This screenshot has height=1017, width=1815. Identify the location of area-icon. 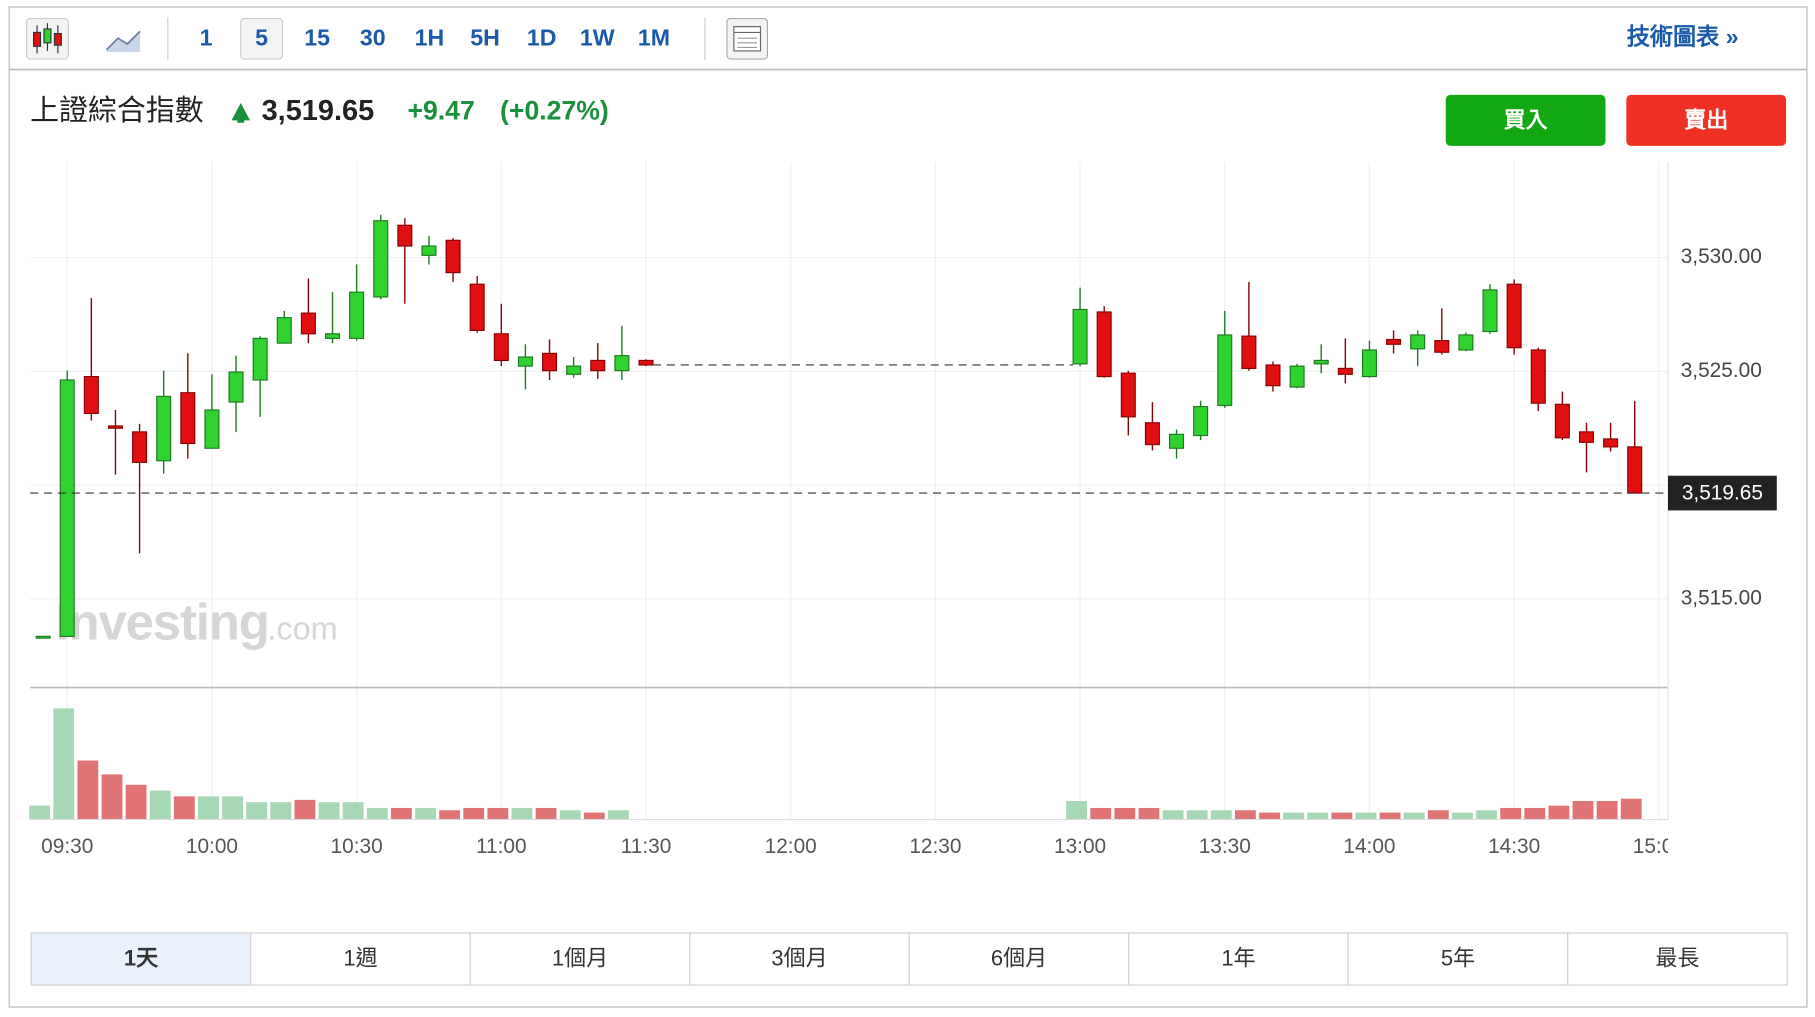
(123, 41).